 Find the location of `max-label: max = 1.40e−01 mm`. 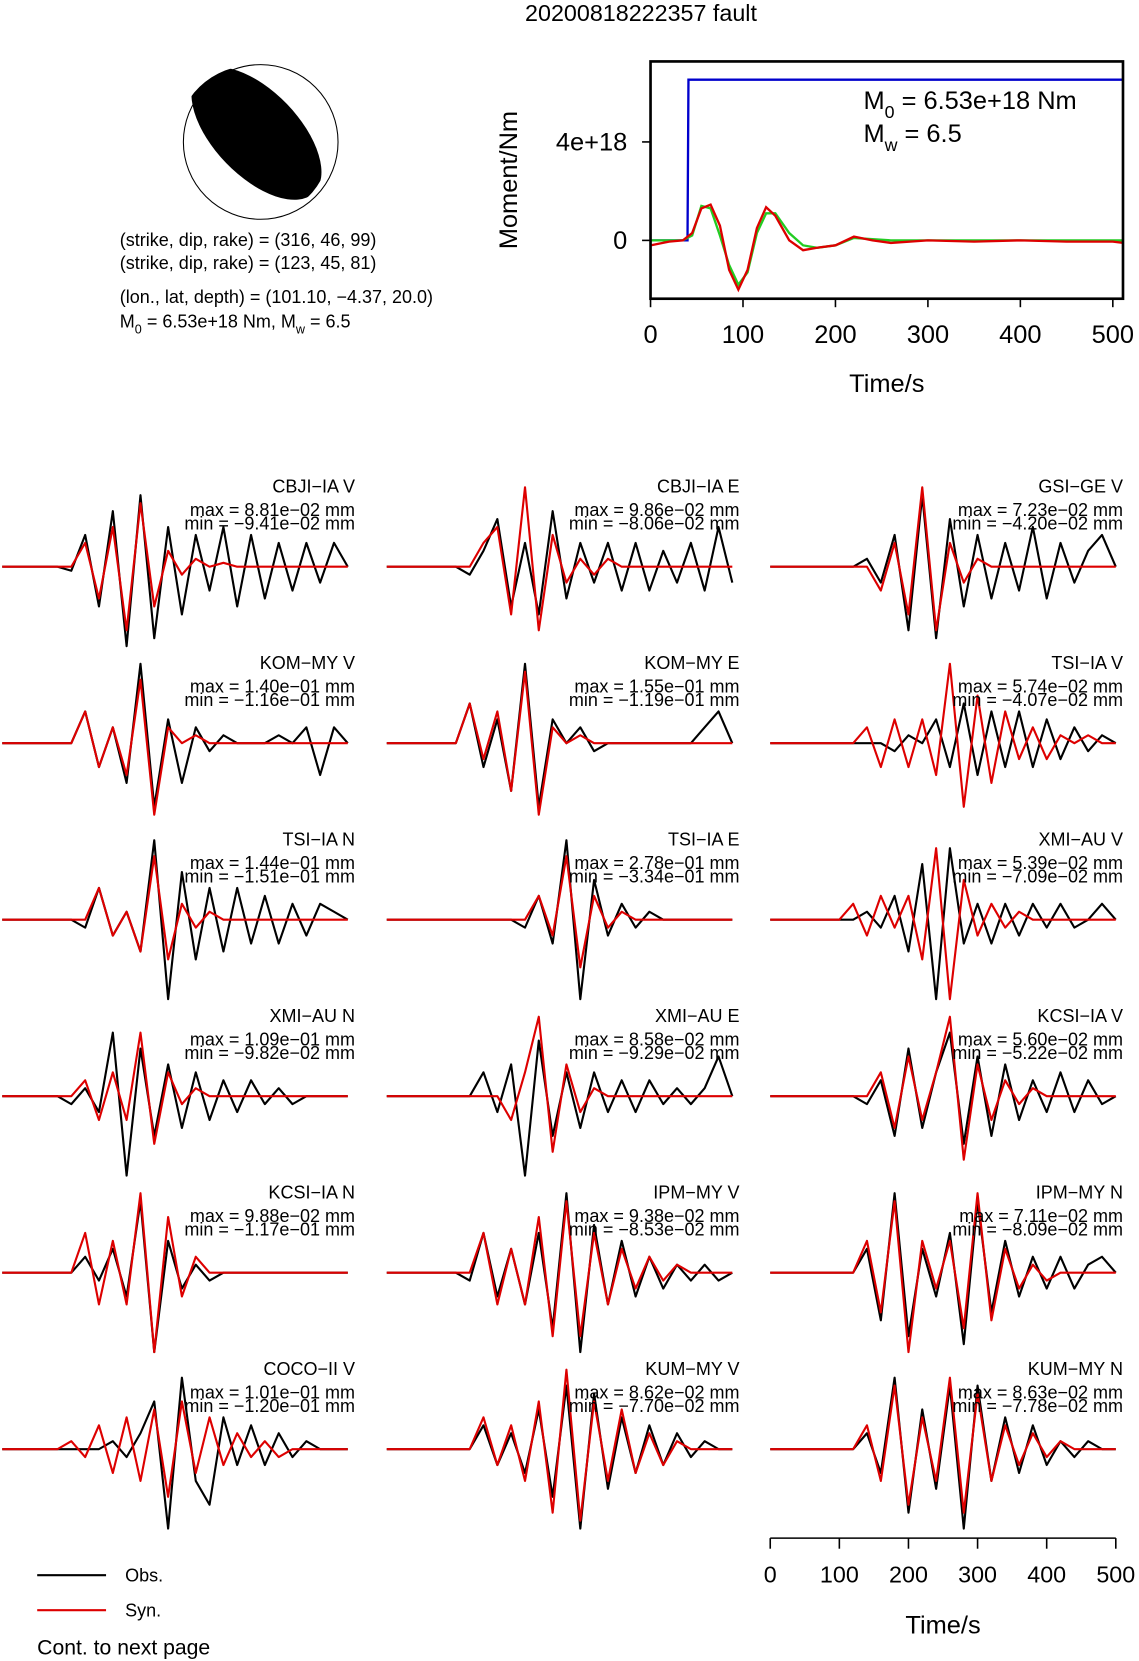

max-label: max = 1.40e−01 mm is located at coordinates (272, 686).